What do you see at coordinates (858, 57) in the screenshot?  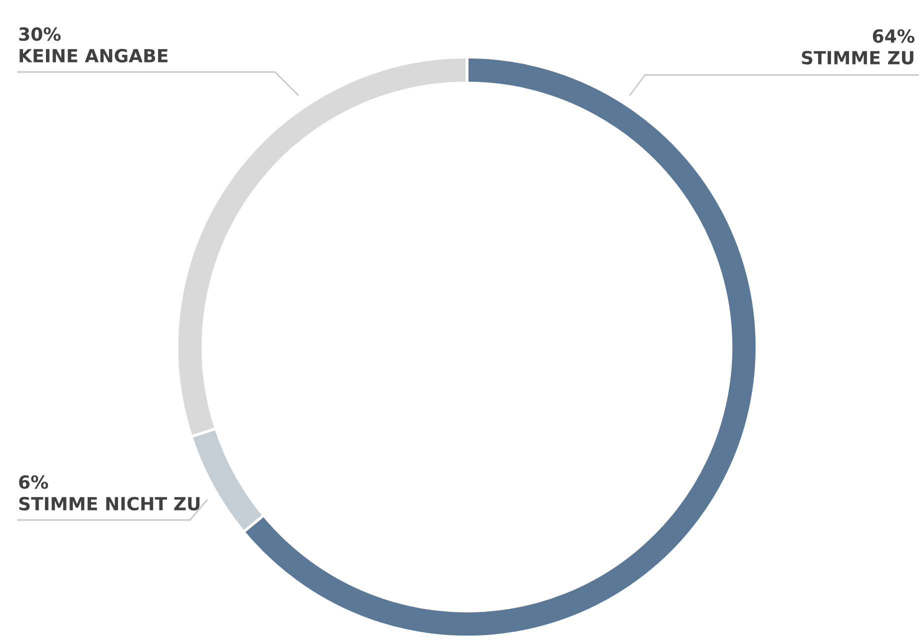 I see `slice-label: STIMME ZU` at bounding box center [858, 57].